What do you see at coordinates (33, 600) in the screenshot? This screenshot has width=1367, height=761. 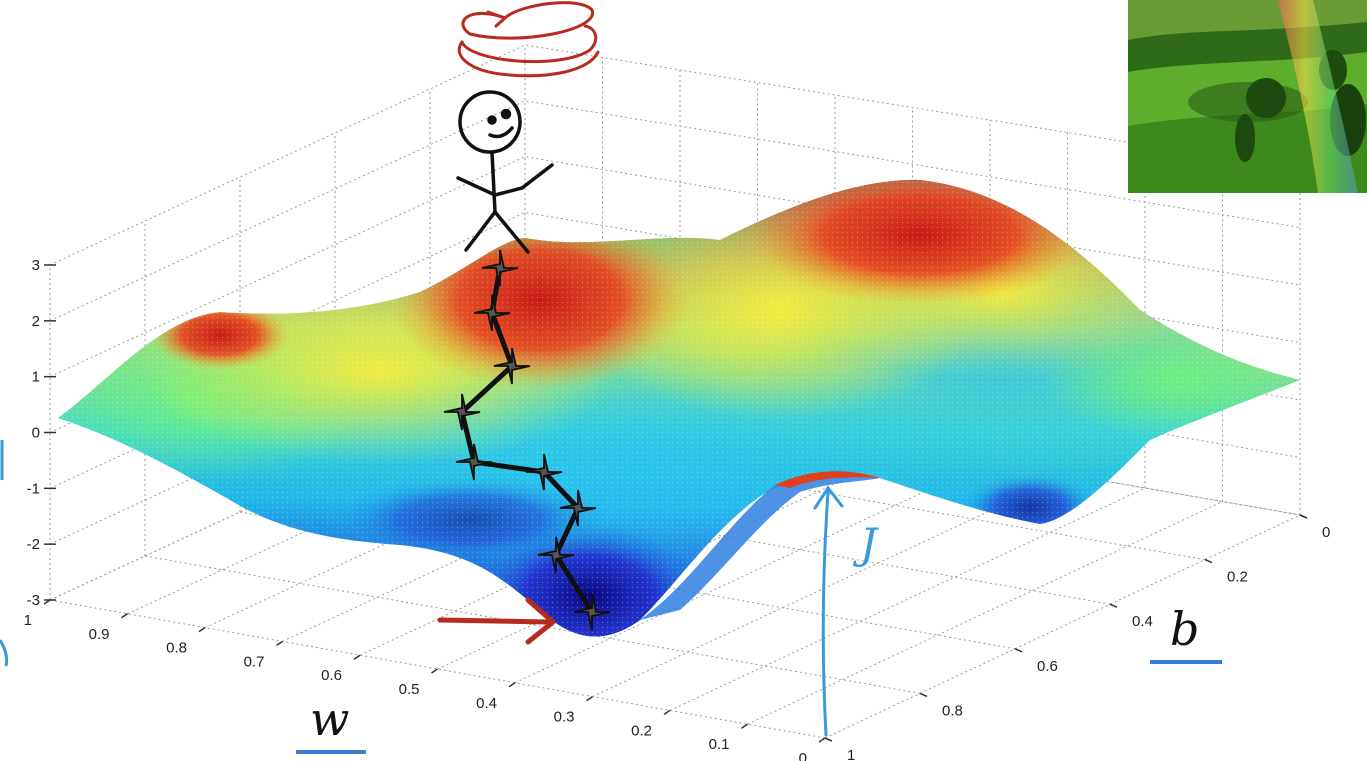 I see `z-tick-label: -3` at bounding box center [33, 600].